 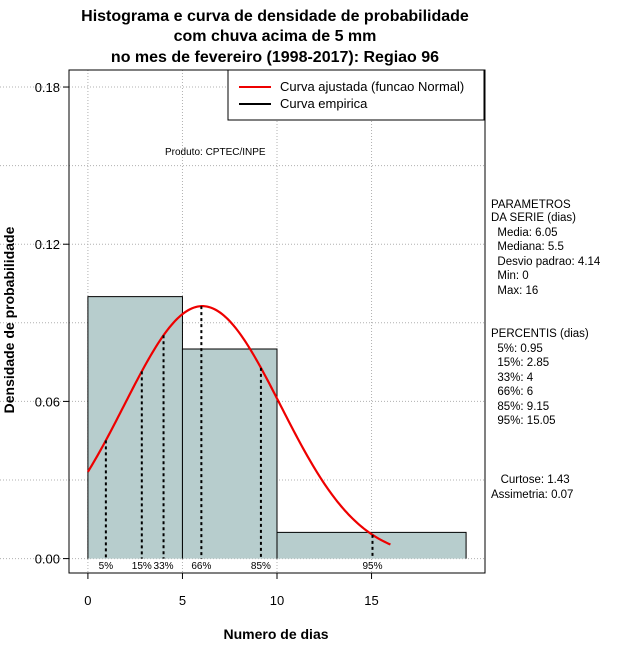 What do you see at coordinates (201, 566) in the screenshot?
I see `percentile-label: 66%` at bounding box center [201, 566].